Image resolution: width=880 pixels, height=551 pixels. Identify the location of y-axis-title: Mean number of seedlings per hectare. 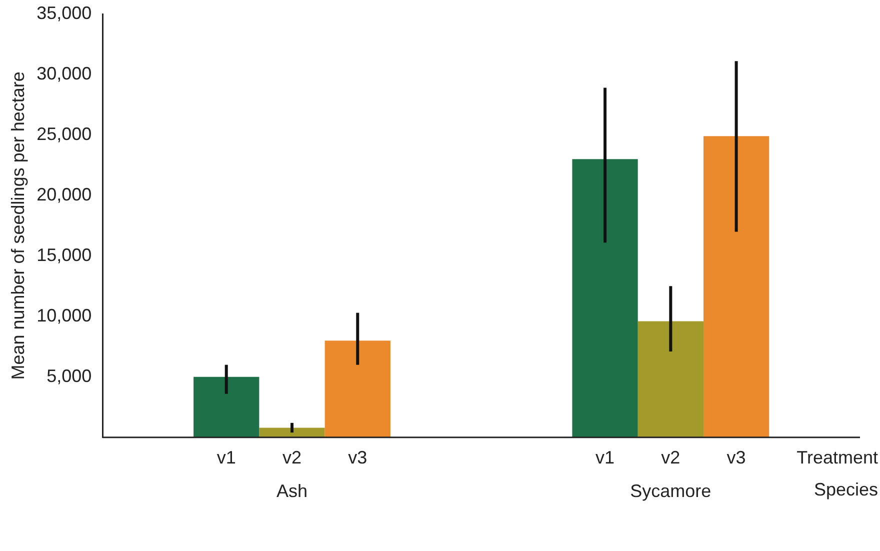
(18, 226).